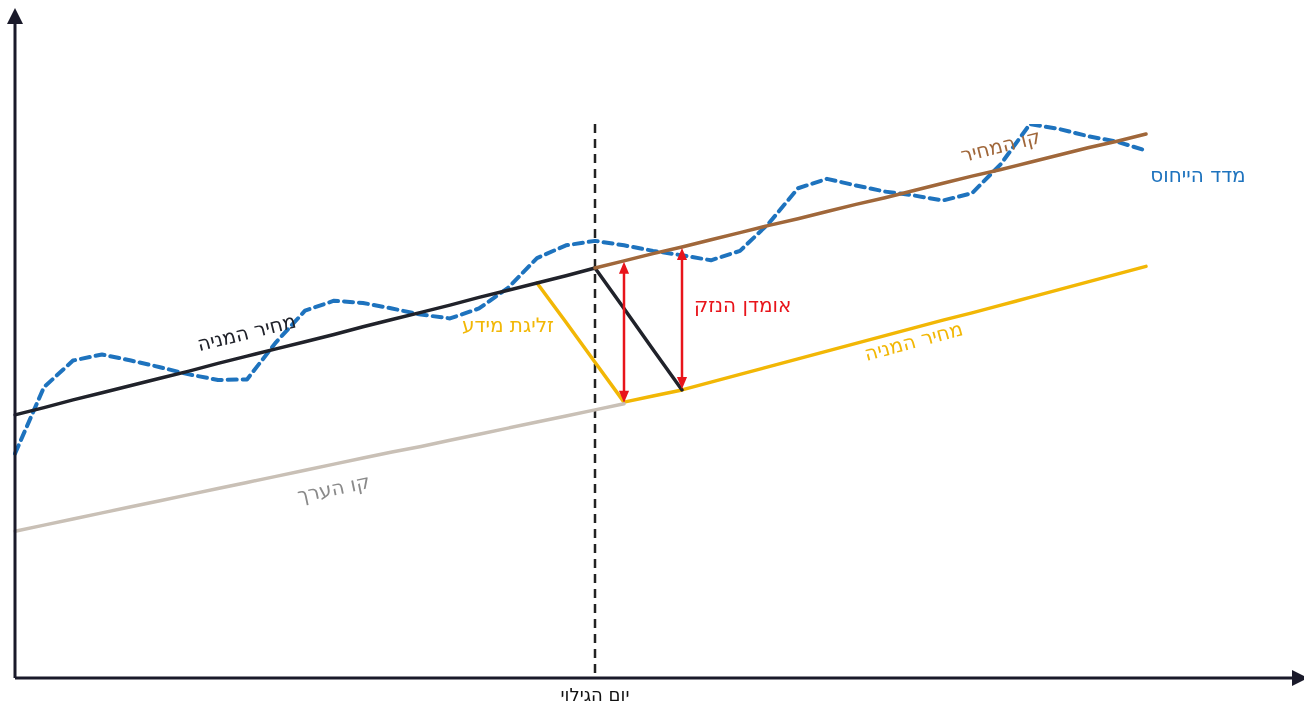  What do you see at coordinates (334, 488) in the screenshot?
I see `text: קו הערך` at bounding box center [334, 488].